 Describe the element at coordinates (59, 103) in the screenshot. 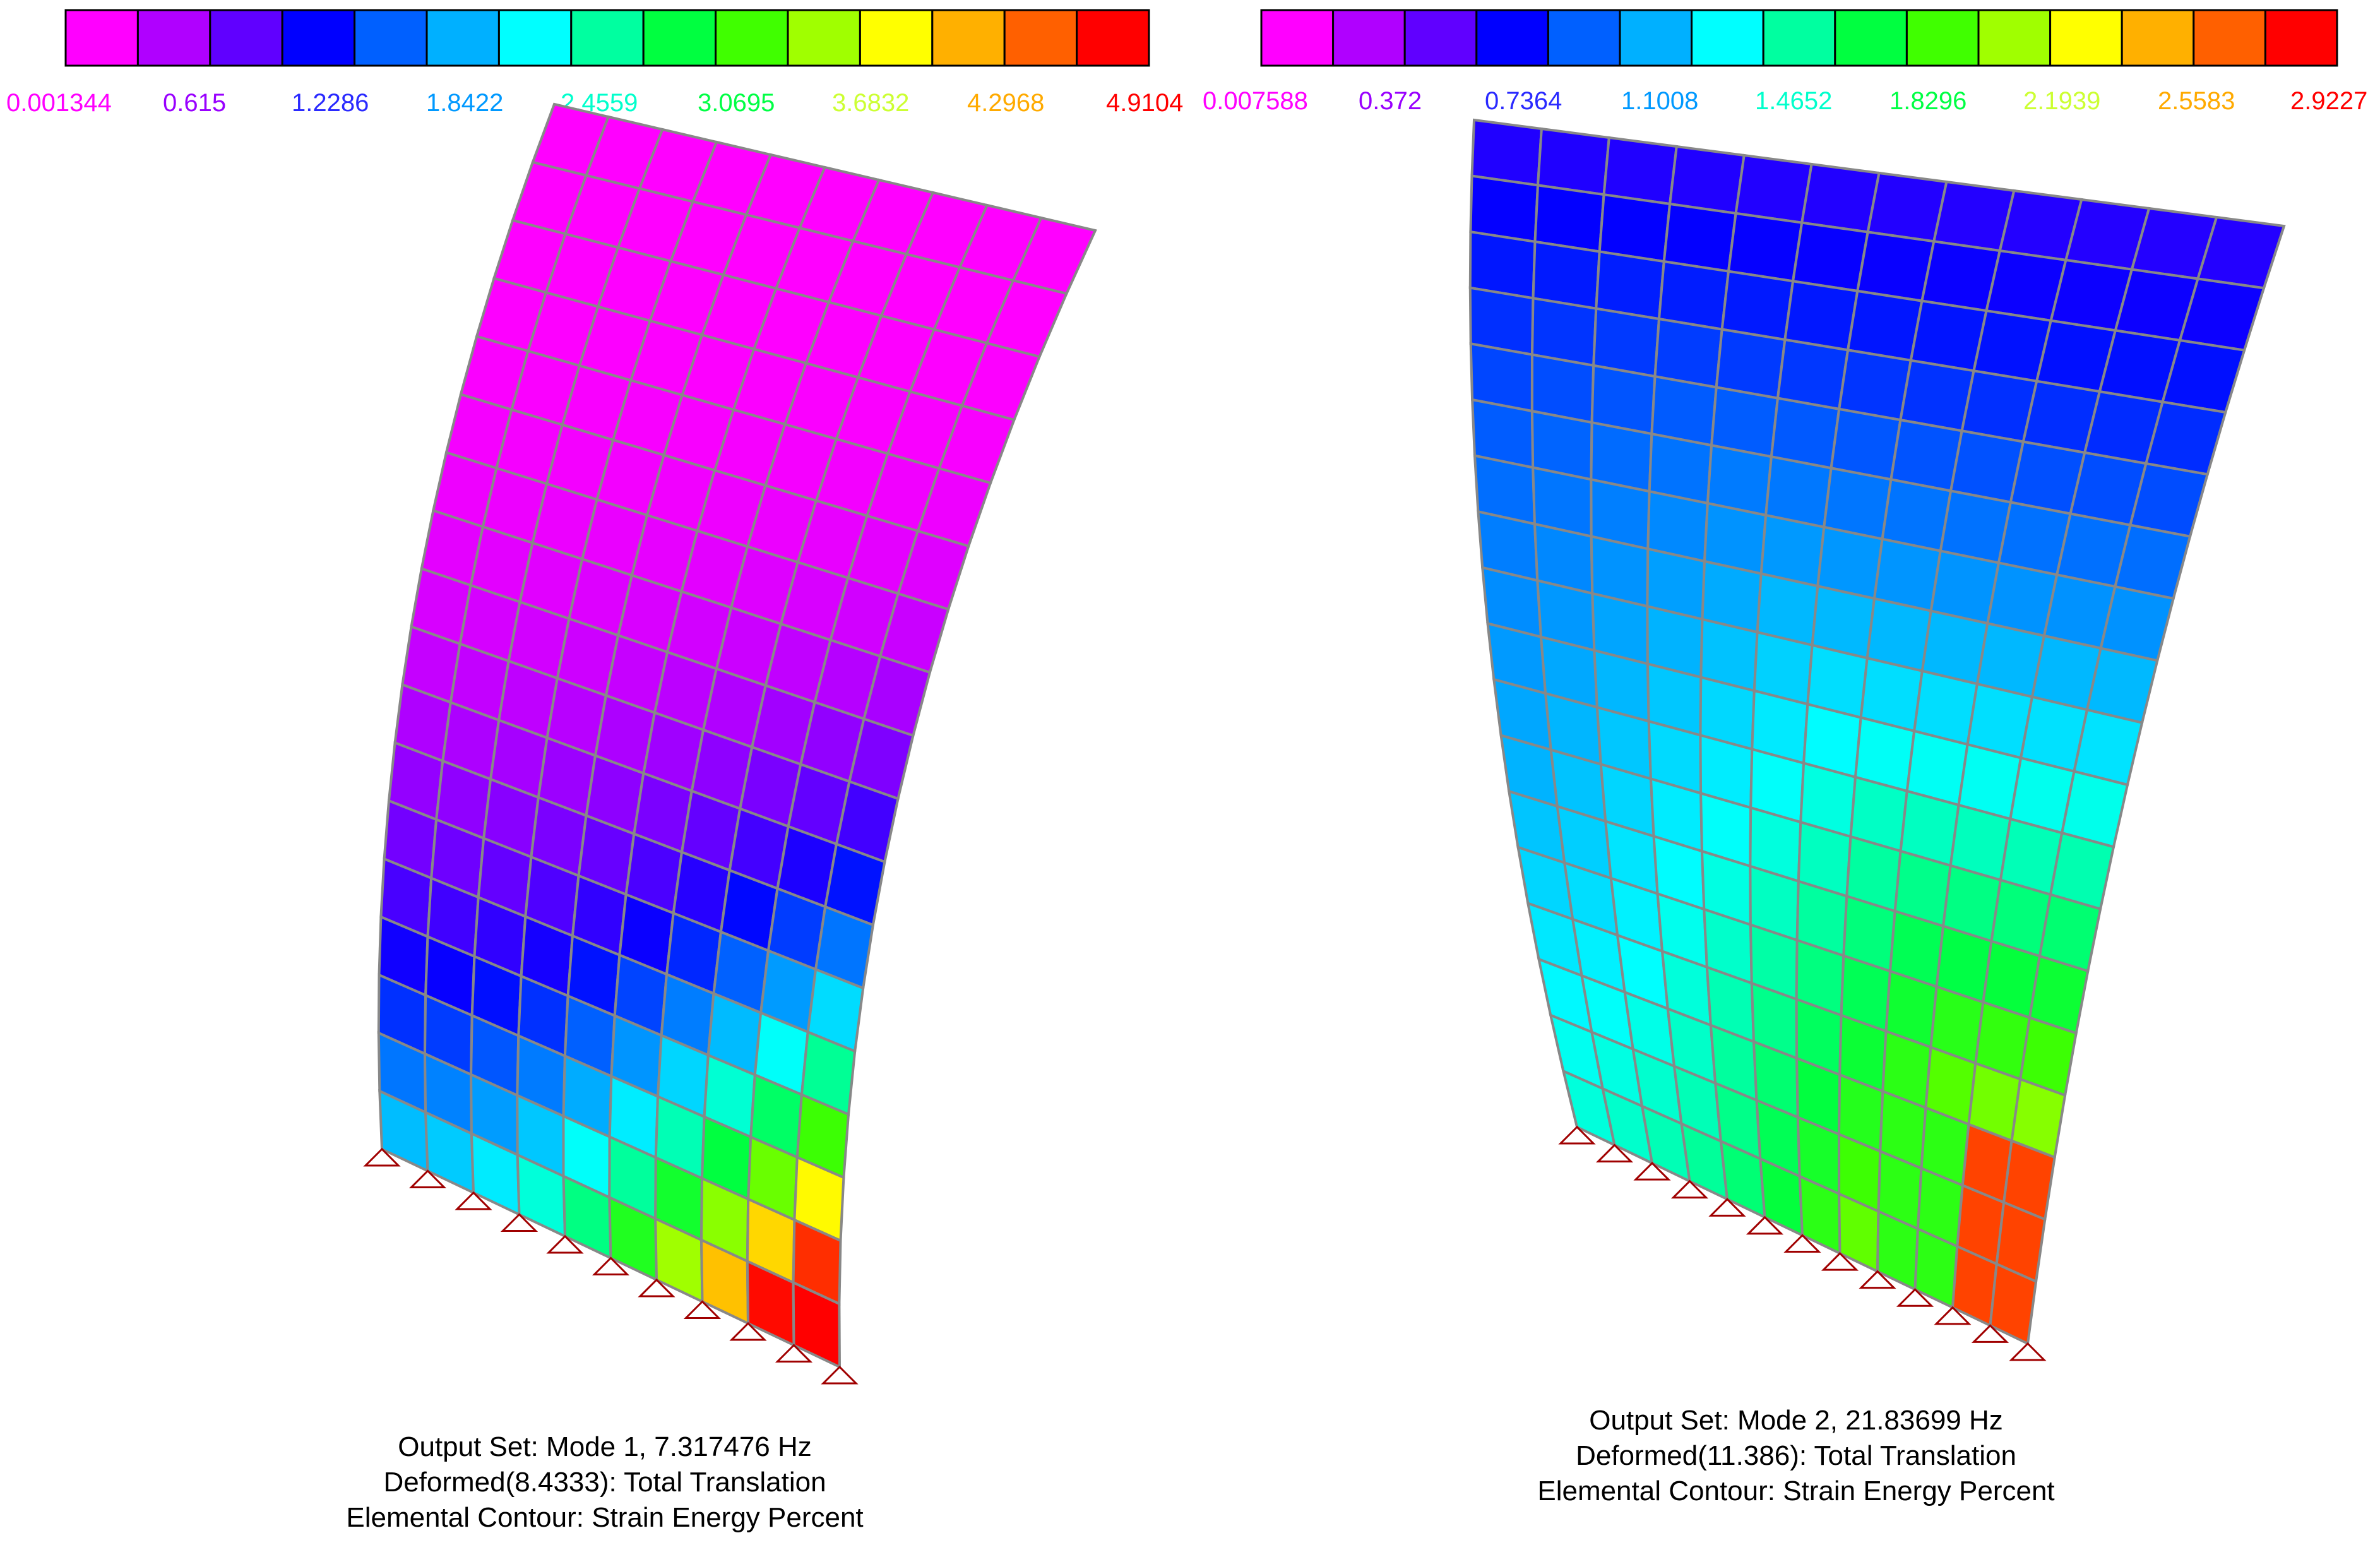

I see `legend-label: 0.001344` at that location.